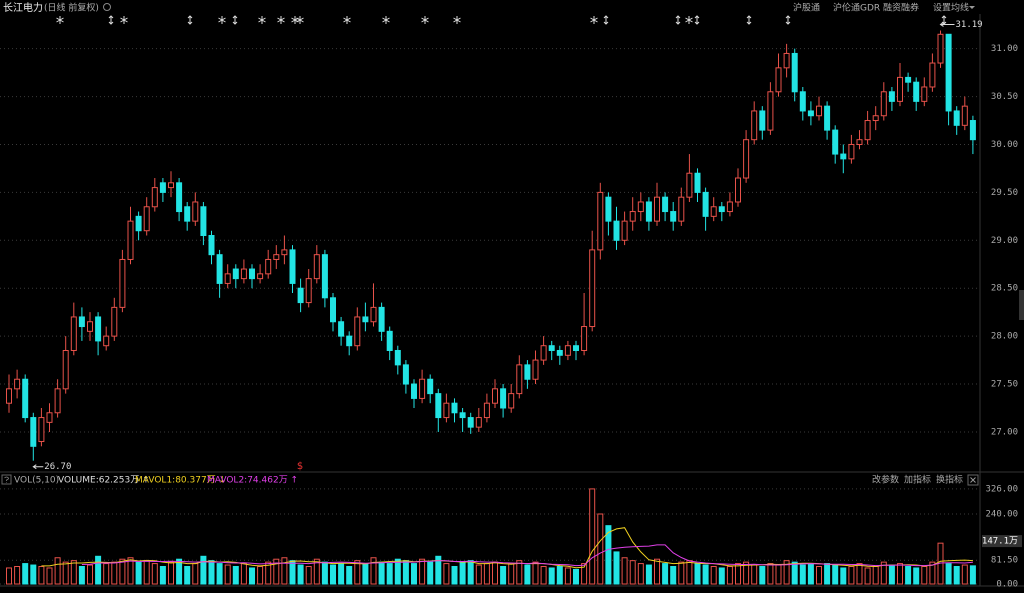 Image resolution: width=1024 pixels, height=593 pixels. Describe the element at coordinates (949, 480) in the screenshot. I see `tool-button: 换指标` at that location.